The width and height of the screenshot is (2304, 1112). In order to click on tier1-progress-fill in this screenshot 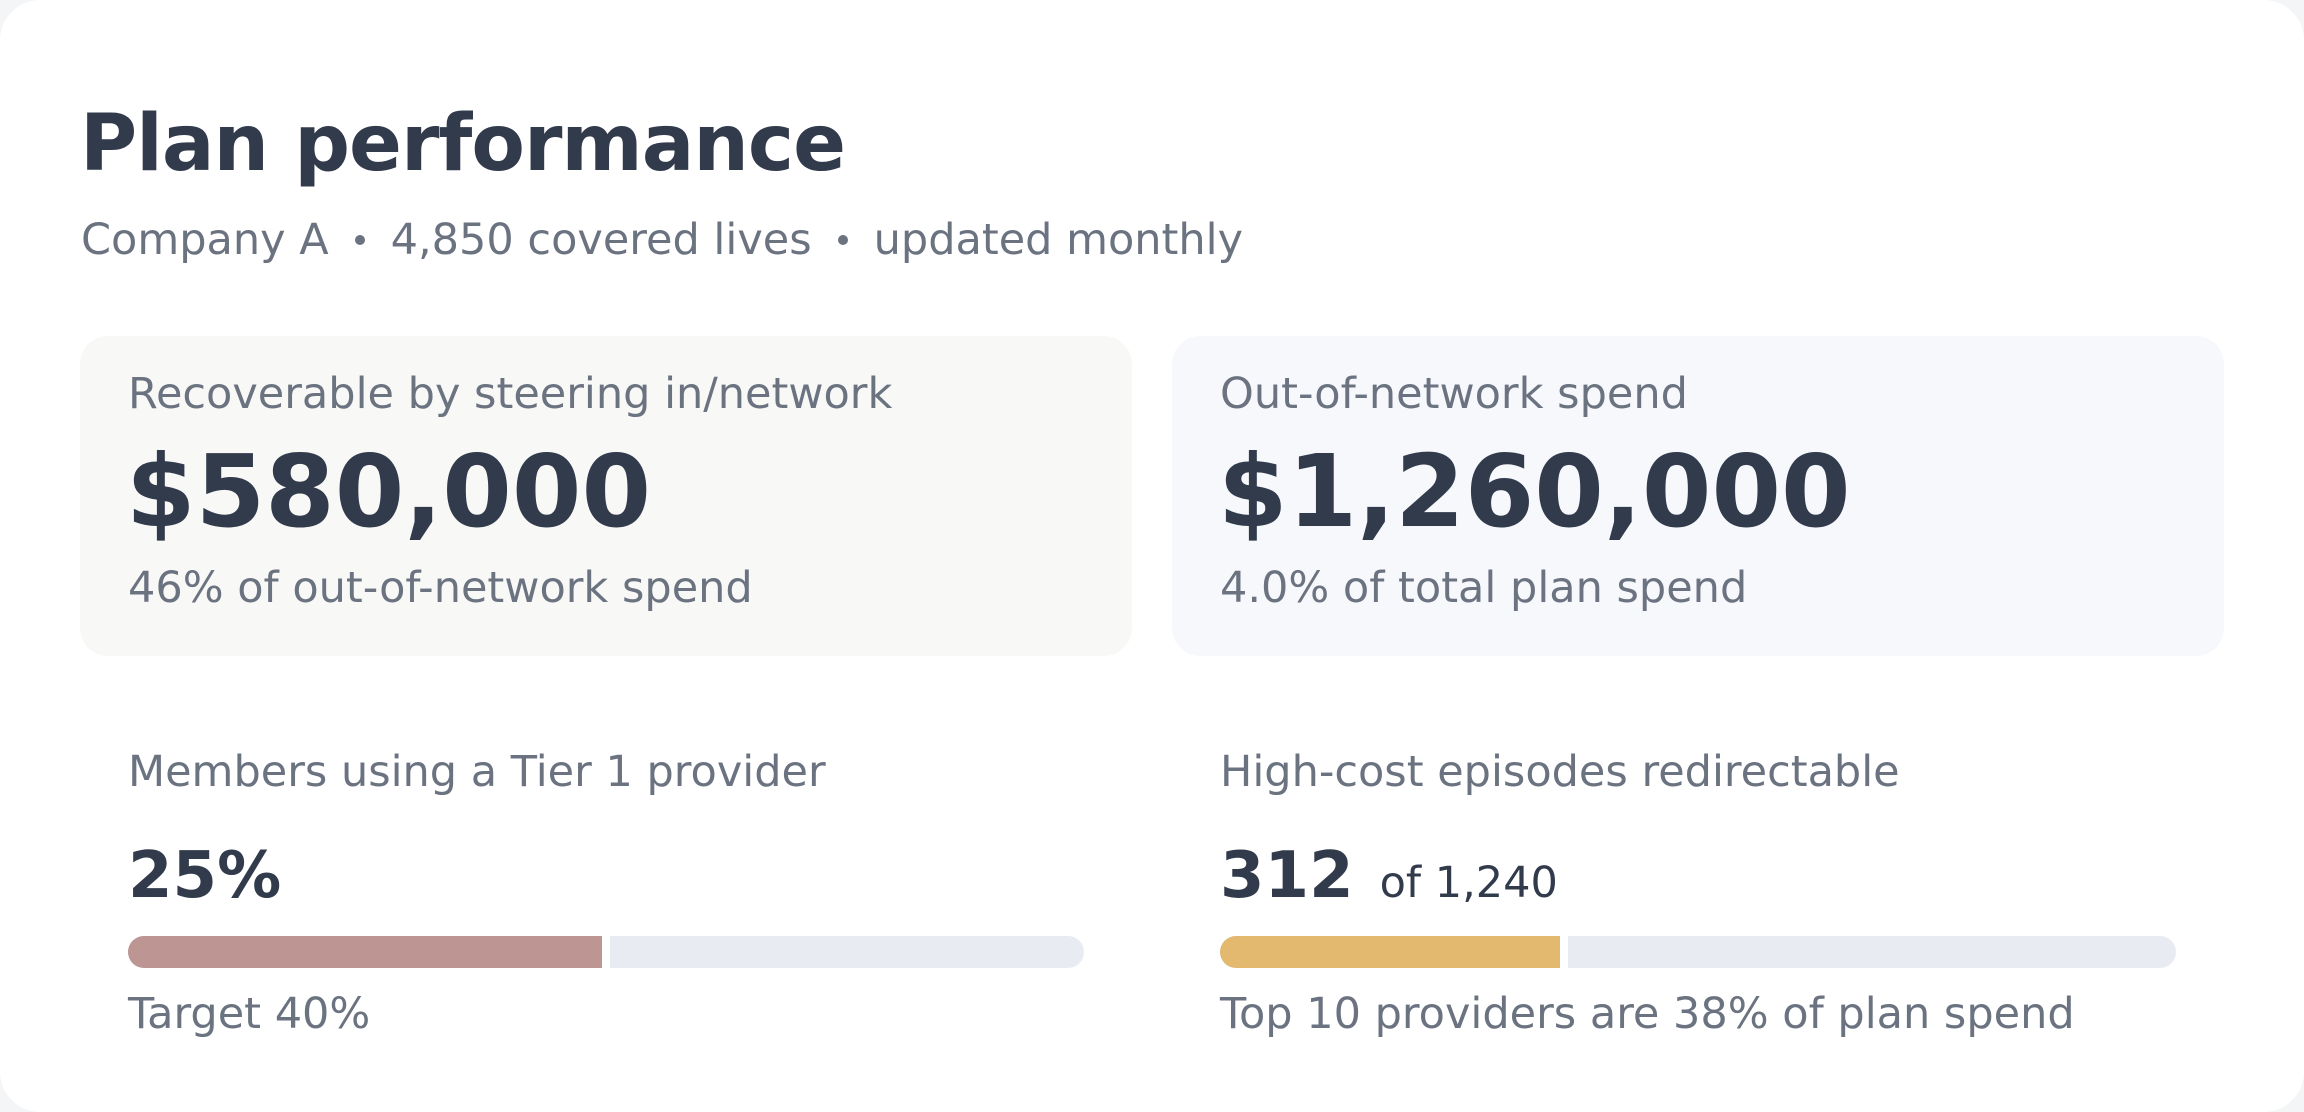, I will do `click(369, 952)`.